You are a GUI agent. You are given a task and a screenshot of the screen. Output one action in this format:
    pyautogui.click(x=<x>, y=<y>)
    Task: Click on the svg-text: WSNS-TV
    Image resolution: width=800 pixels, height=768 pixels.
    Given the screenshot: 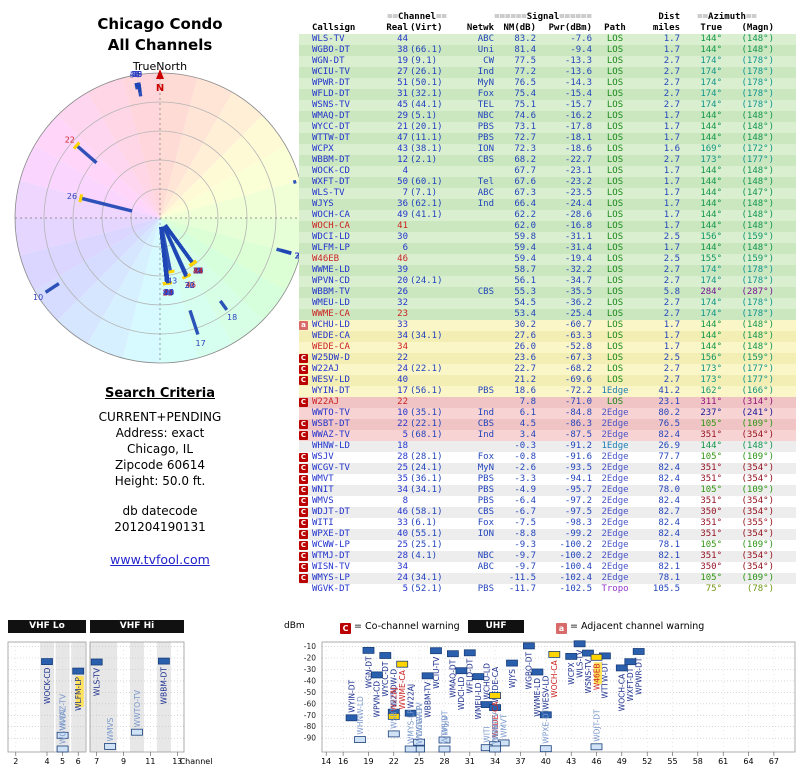 What is the action you would take?
    pyautogui.click(x=588, y=675)
    